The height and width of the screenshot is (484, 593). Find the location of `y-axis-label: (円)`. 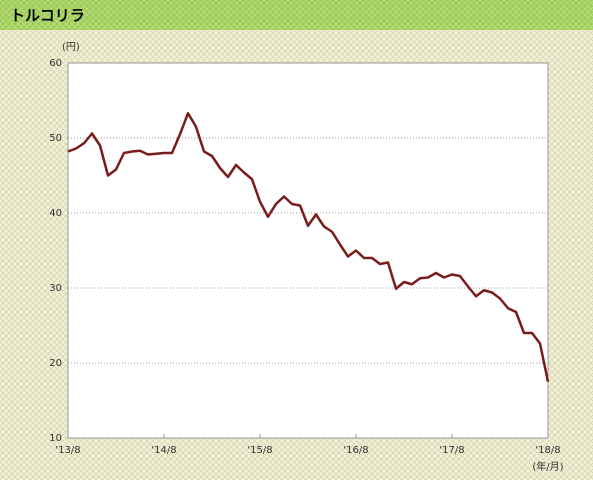

y-axis-label: (円) is located at coordinates (71, 47).